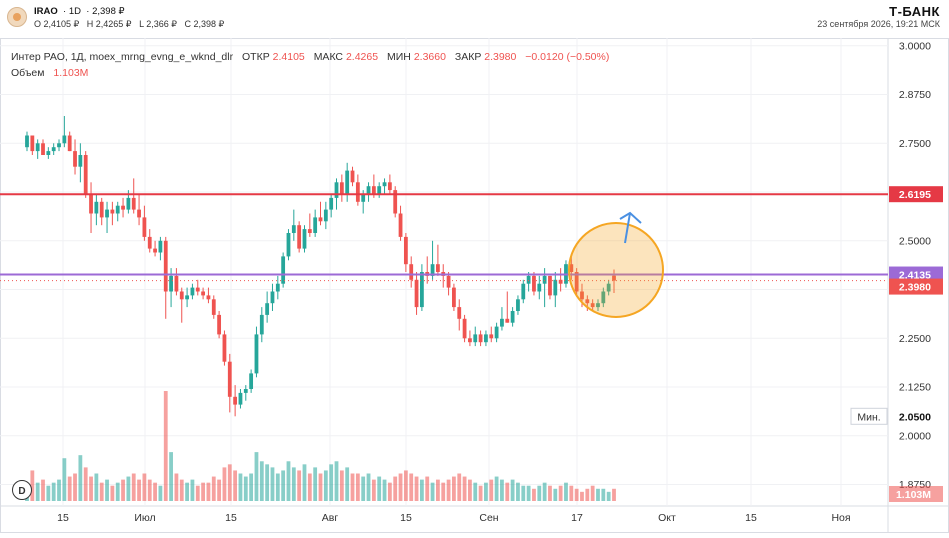  What do you see at coordinates (913, 495) in the screenshot?
I see `volume-label: 1.103M` at bounding box center [913, 495].